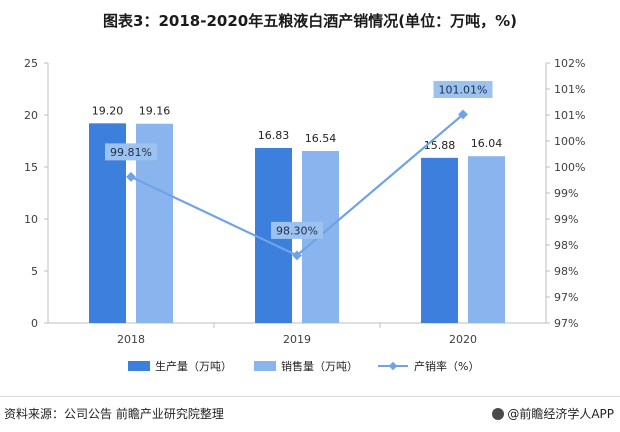 The image size is (620, 432). What do you see at coordinates (139, 366) in the screenshot?
I see `legend-production-swatch` at bounding box center [139, 366].